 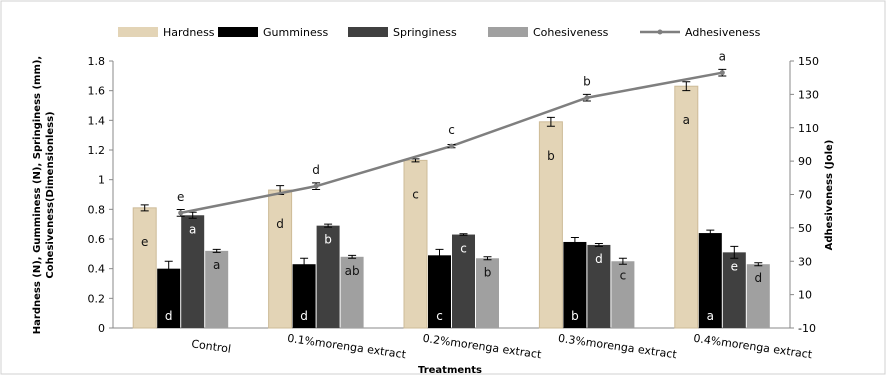 I want to click on y2-tick-label: 130, so click(x=808, y=94).